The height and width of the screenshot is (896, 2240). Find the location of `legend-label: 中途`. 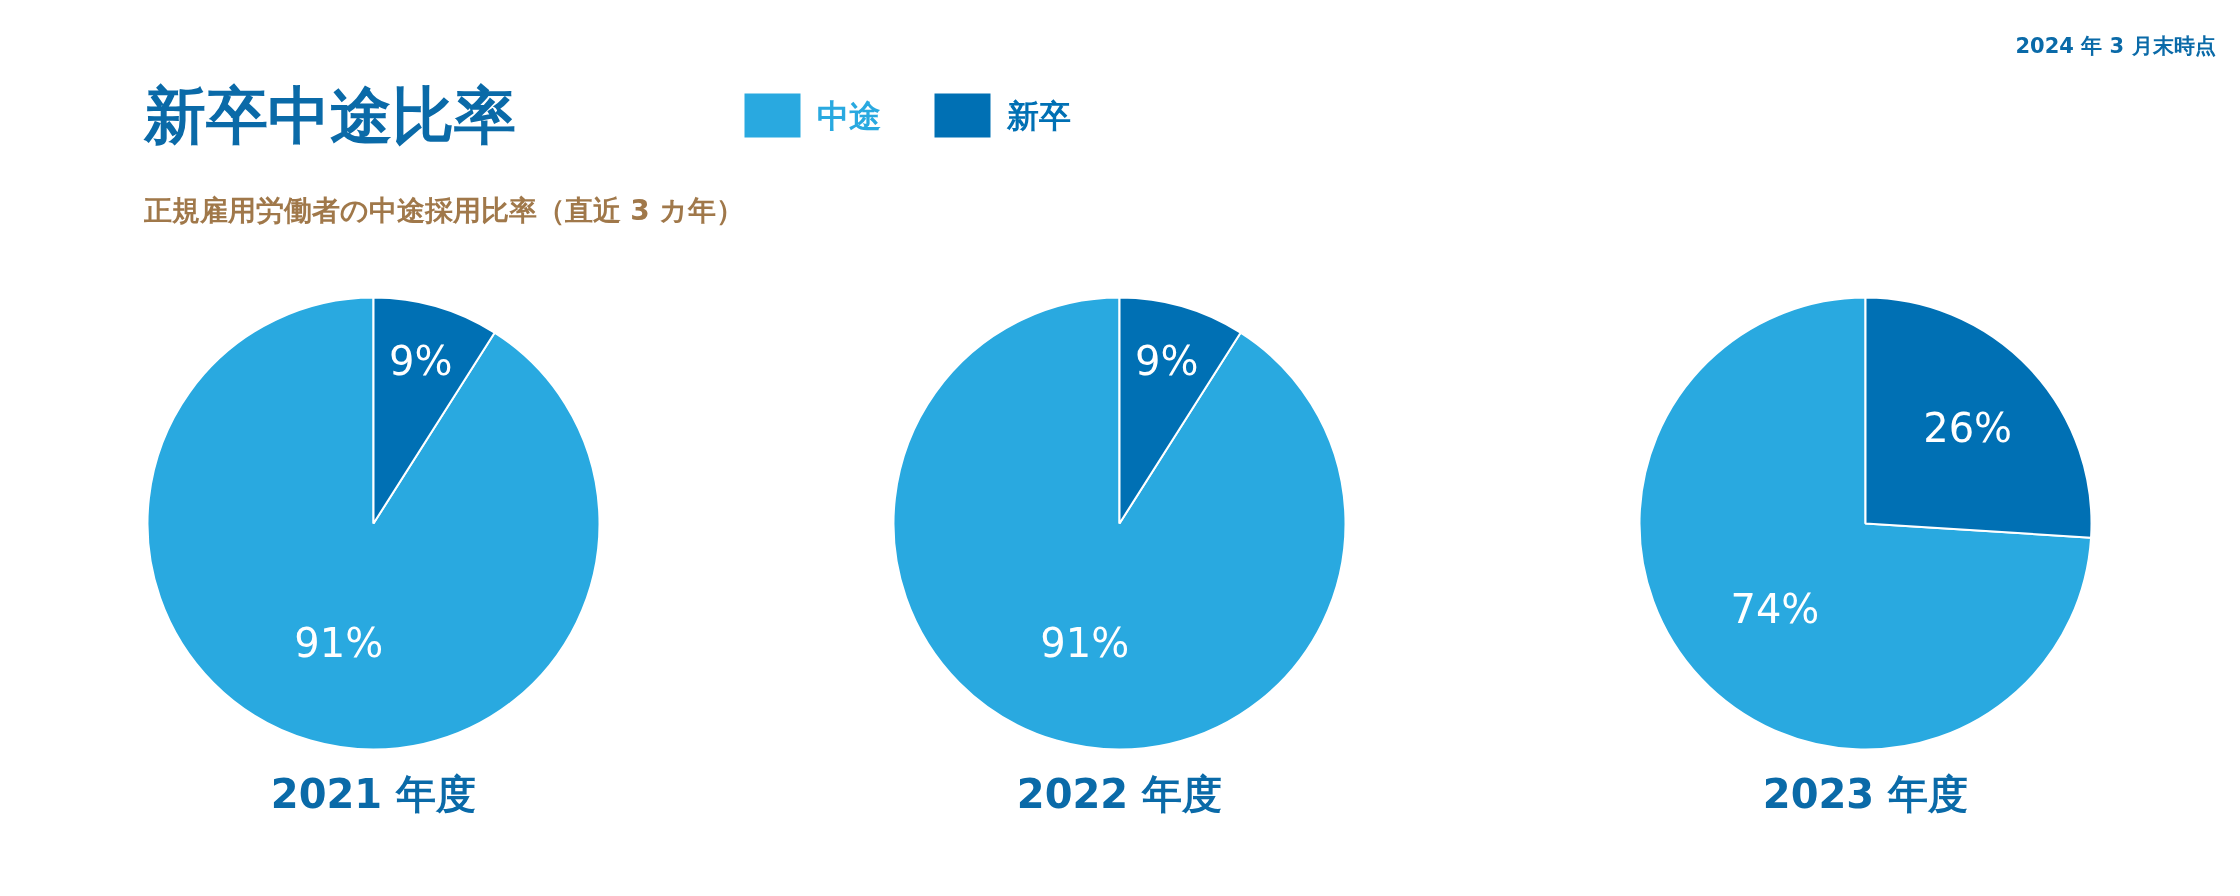

legend-label: 中途 is located at coordinates (848, 115).